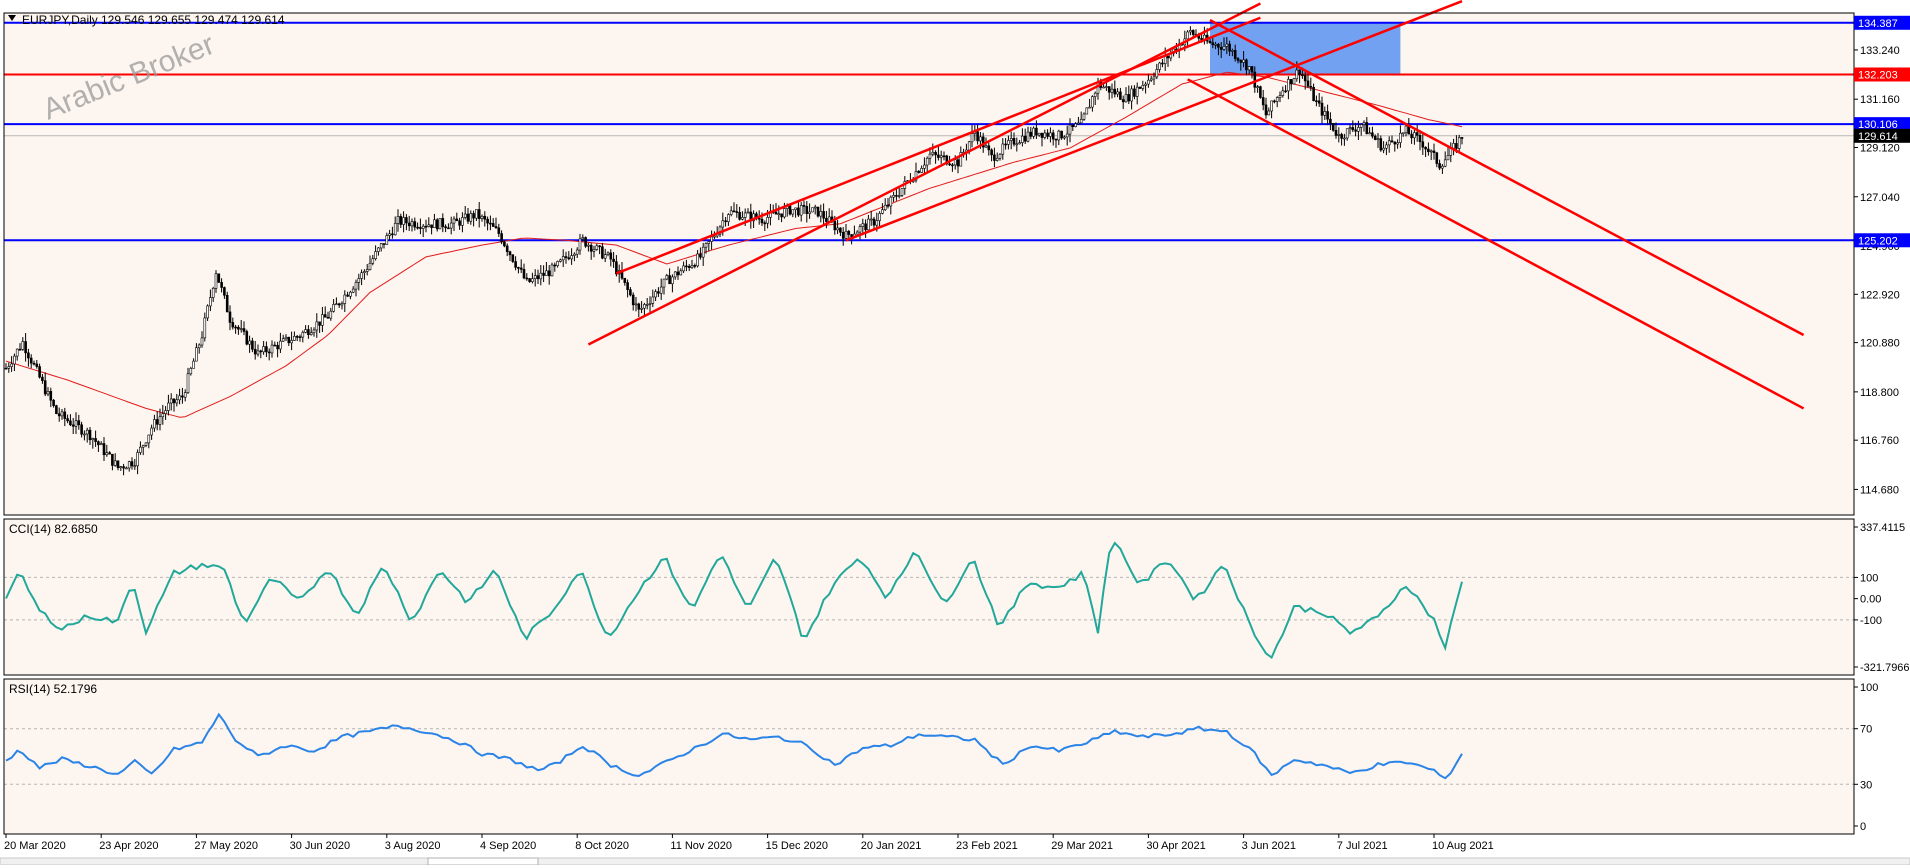 The width and height of the screenshot is (1910, 868). I want to click on scrollbar-thumb, so click(483, 861).